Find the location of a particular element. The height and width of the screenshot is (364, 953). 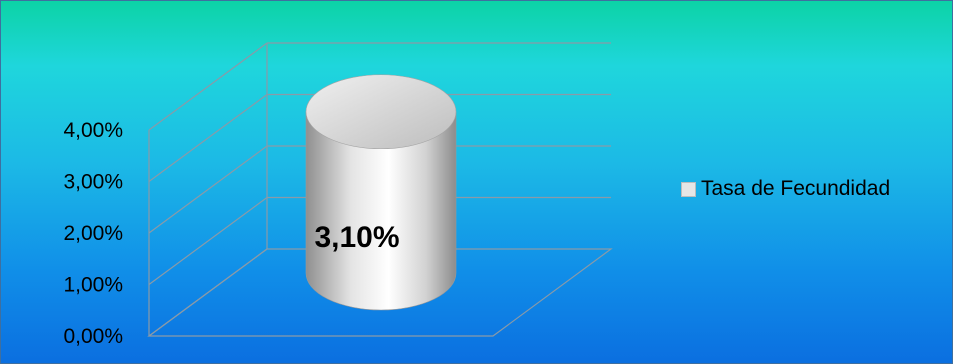

y-tick-label: 1,00% is located at coordinates (93, 285).